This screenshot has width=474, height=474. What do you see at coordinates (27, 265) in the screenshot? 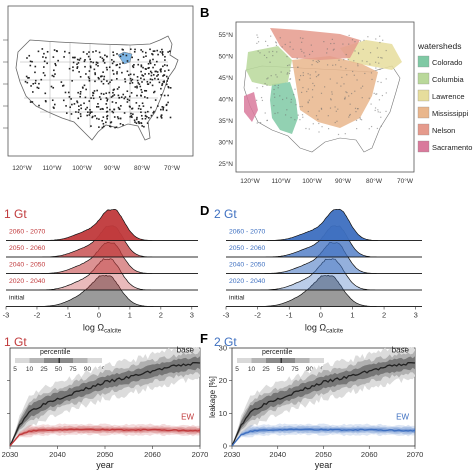
I see `ridge-label: 2040 - 2050` at bounding box center [27, 265].